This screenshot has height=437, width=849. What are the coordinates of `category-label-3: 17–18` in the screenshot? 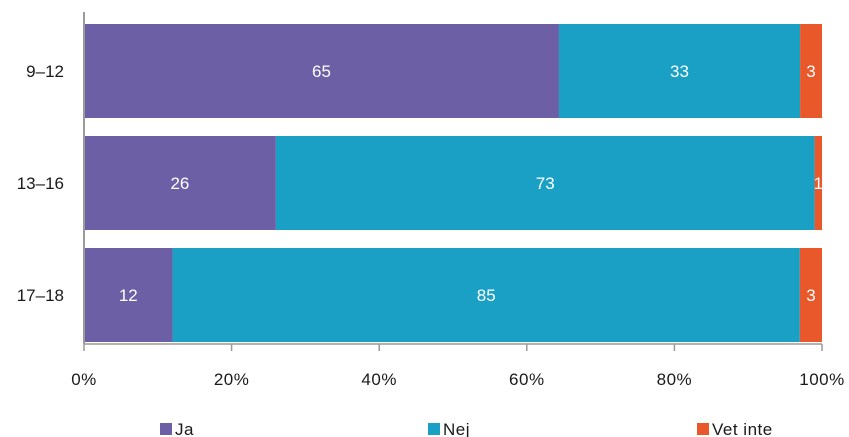 It's located at (40, 295).